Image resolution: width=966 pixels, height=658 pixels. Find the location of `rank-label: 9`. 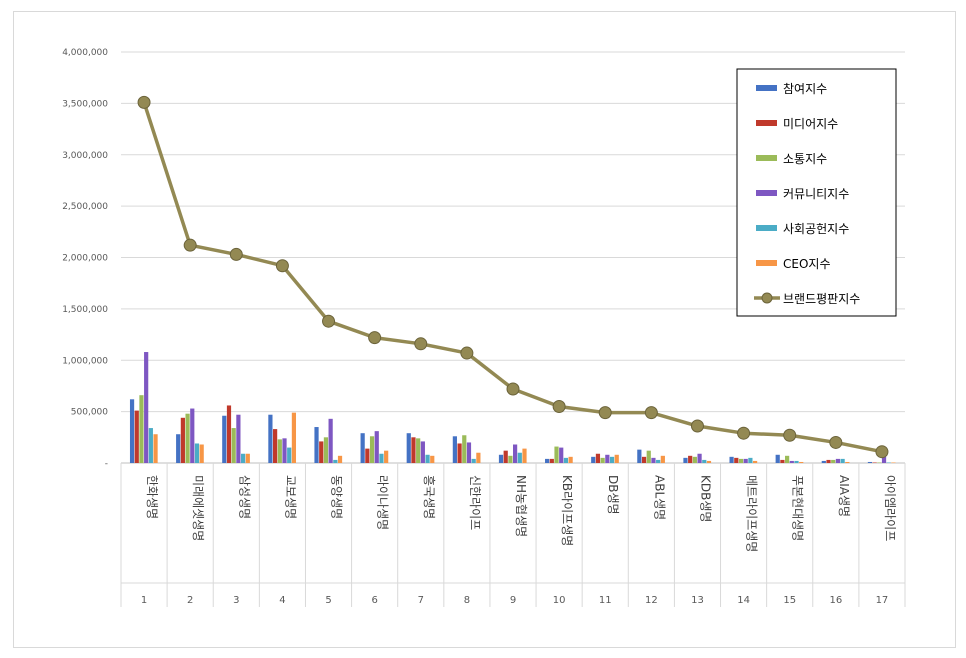

rank-label: 9 is located at coordinates (513, 600).